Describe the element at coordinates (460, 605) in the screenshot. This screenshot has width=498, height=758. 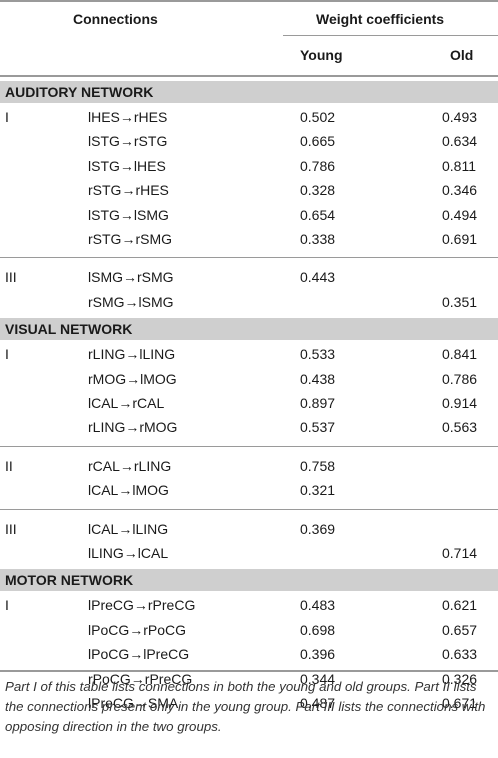
I see `old-value-cell: 0.621` at that location.